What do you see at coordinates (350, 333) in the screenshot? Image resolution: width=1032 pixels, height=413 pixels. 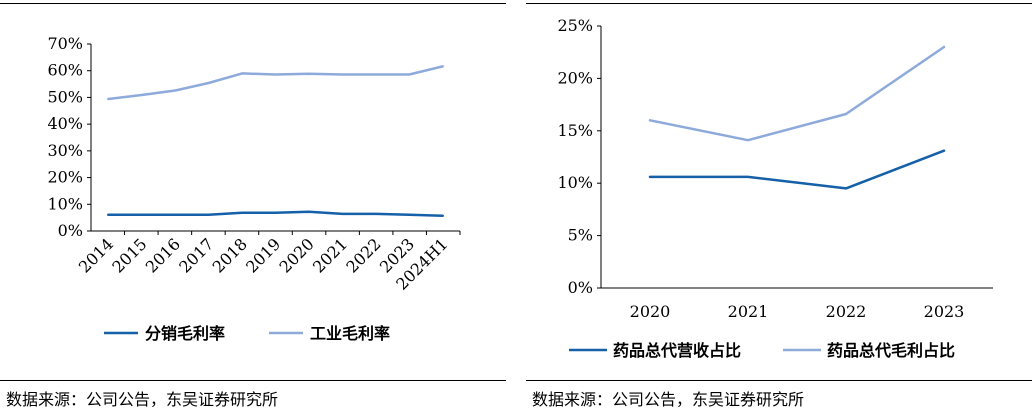 I see `legend-label-2: 工业毛利率` at bounding box center [350, 333].